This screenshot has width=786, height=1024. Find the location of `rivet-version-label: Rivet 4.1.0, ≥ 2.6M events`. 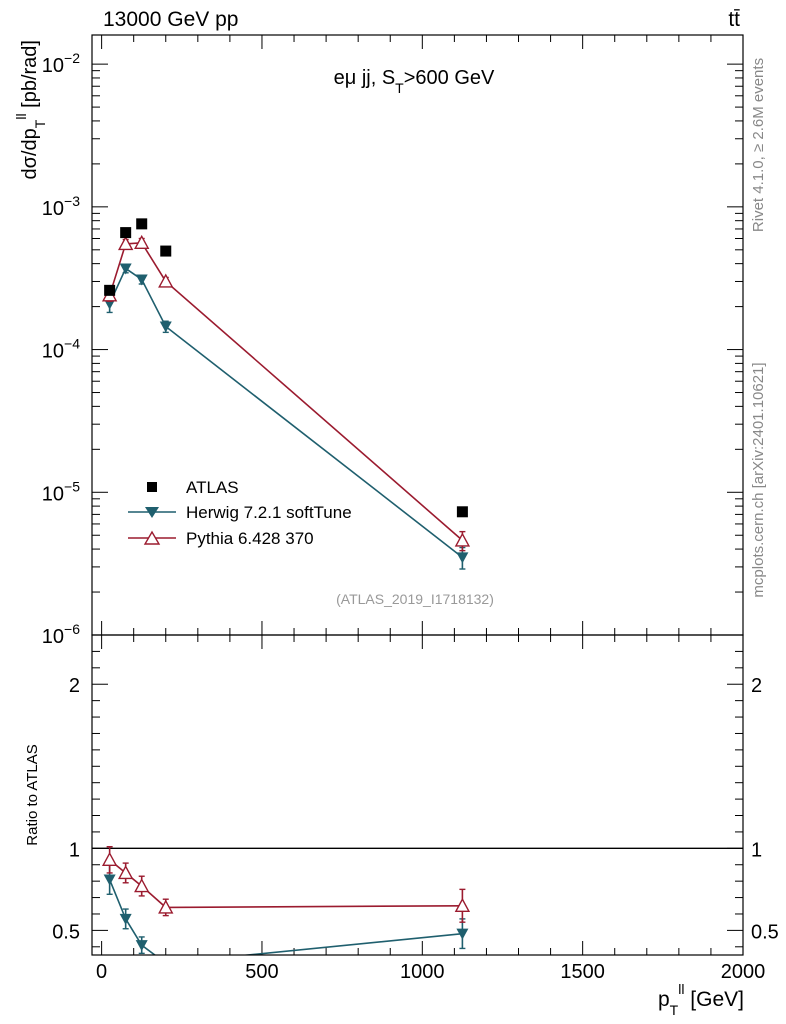

rivet-version-label: Rivet 4.1.0, ≥ 2.6M events is located at coordinates (758, 145).